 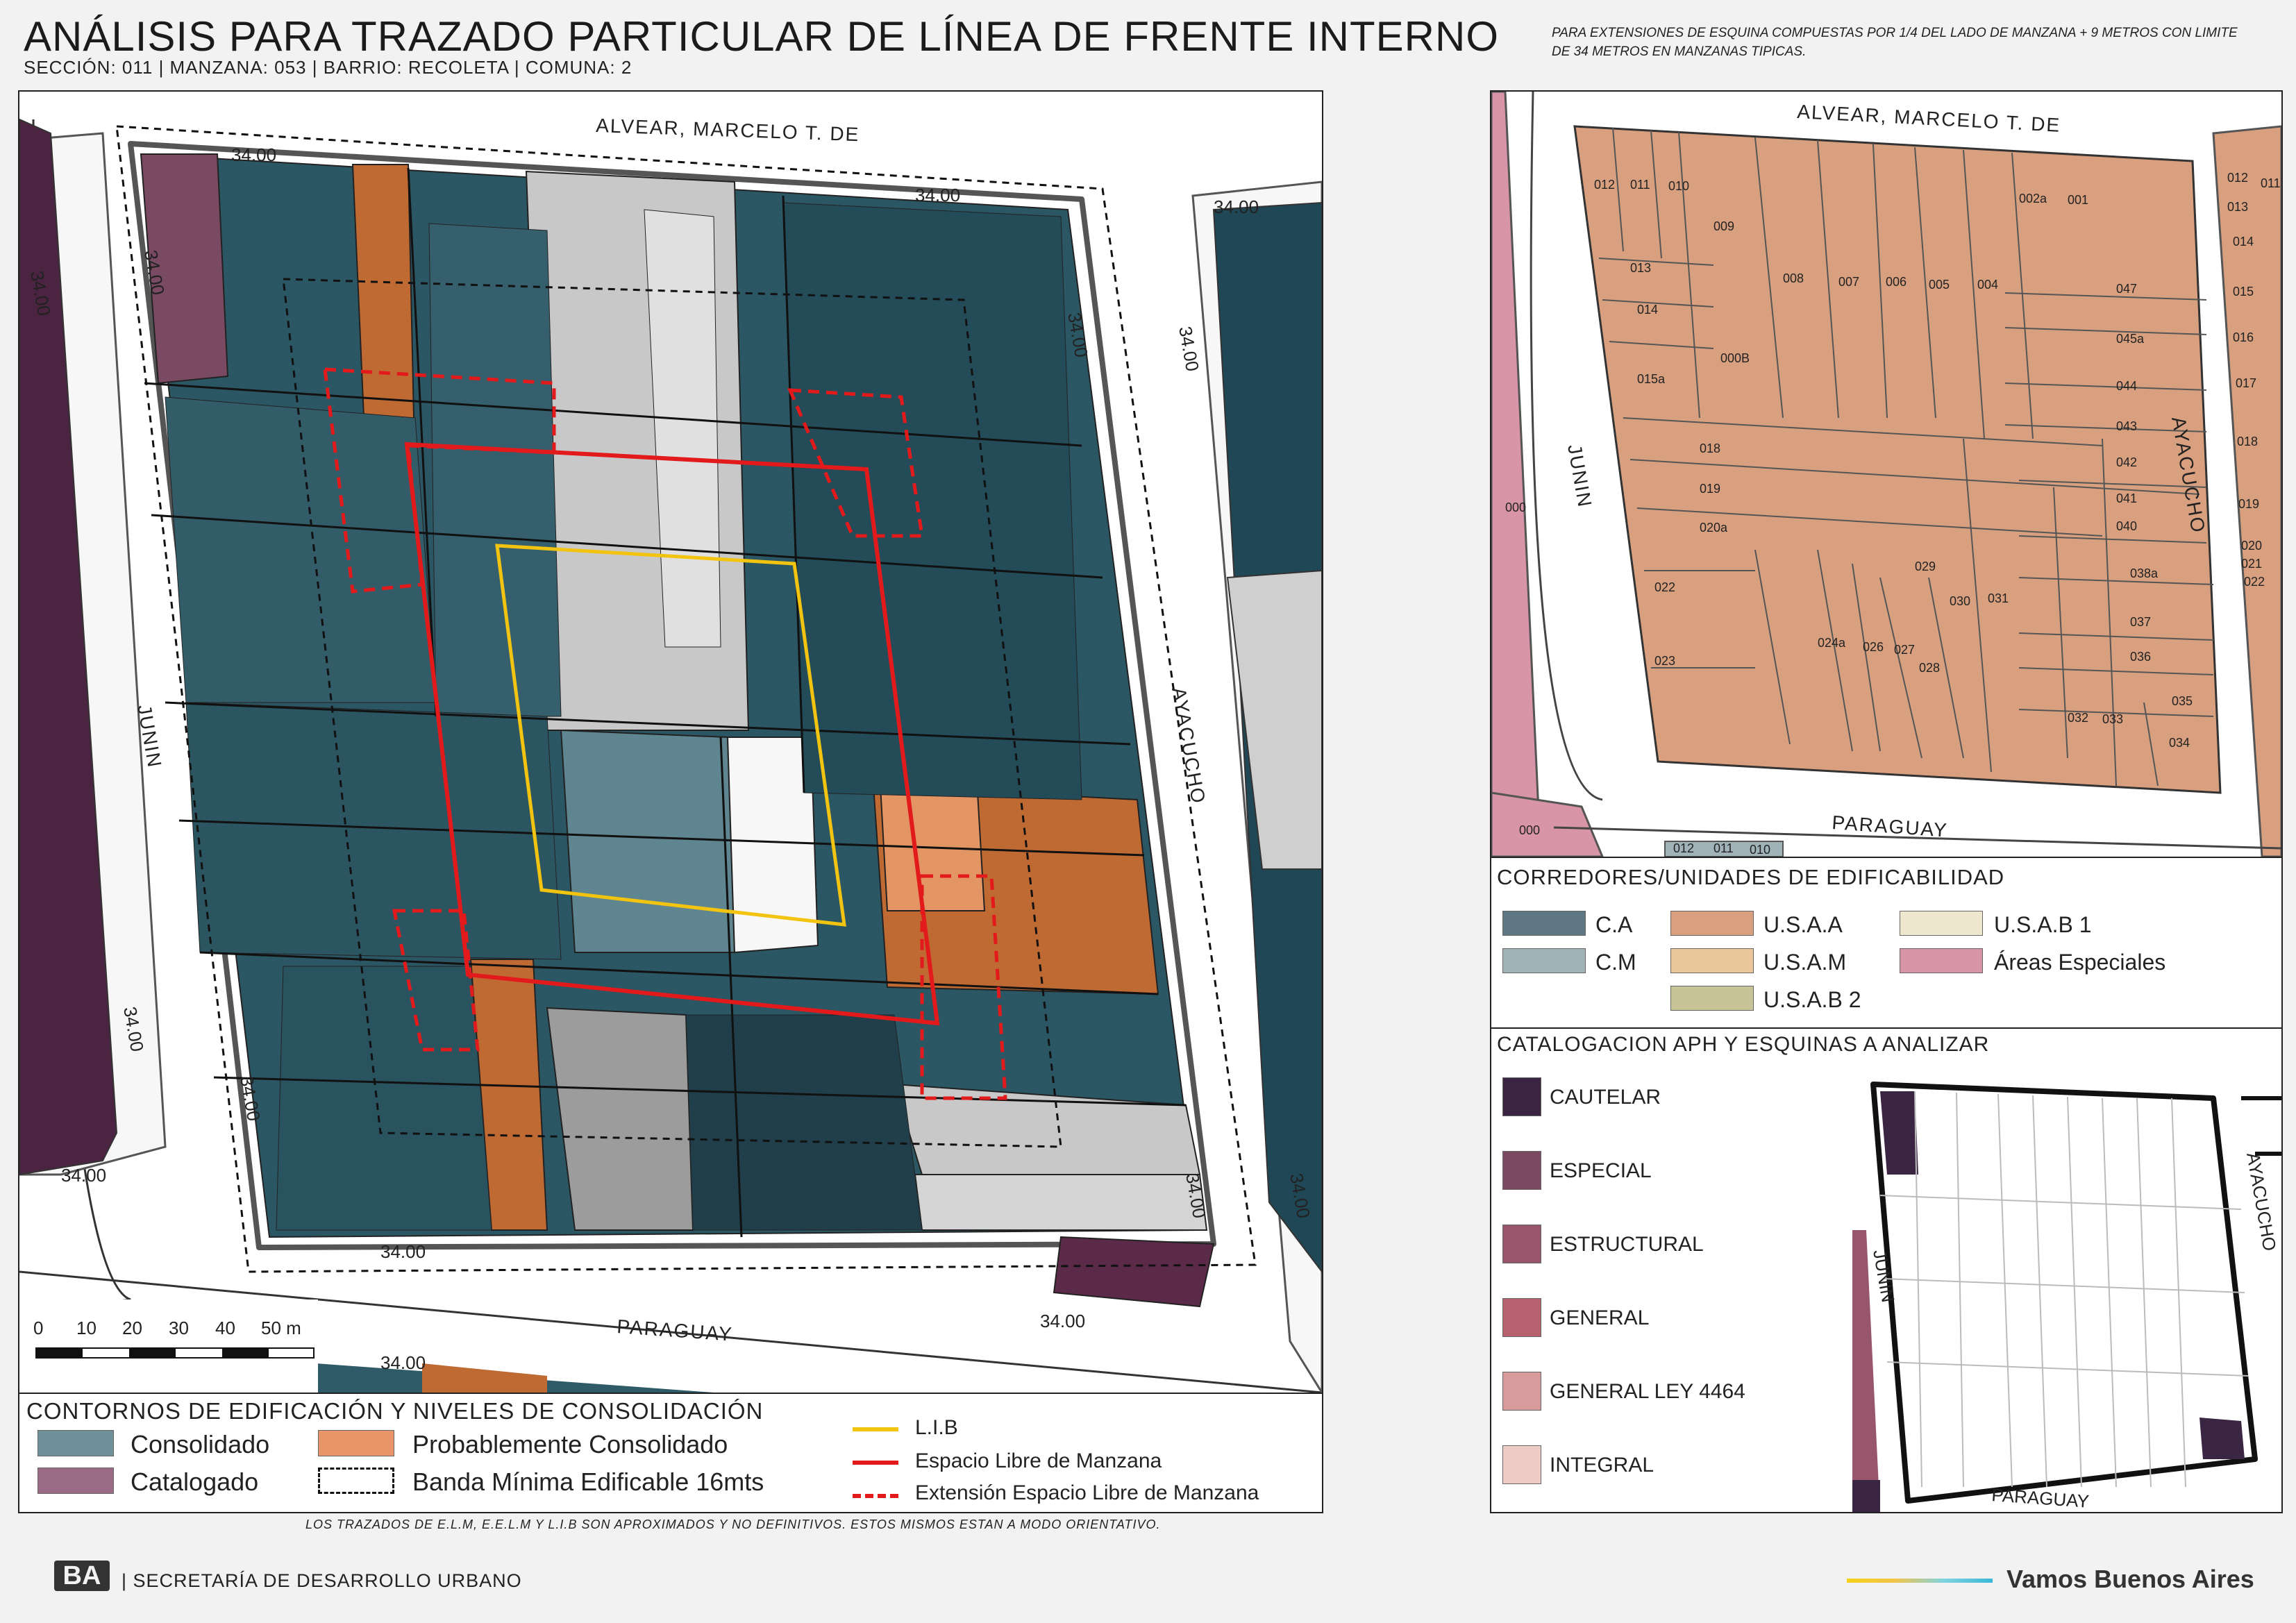 What do you see at coordinates (1602, 1465) in the screenshot?
I see `label-integral: INTEGRAL` at bounding box center [1602, 1465].